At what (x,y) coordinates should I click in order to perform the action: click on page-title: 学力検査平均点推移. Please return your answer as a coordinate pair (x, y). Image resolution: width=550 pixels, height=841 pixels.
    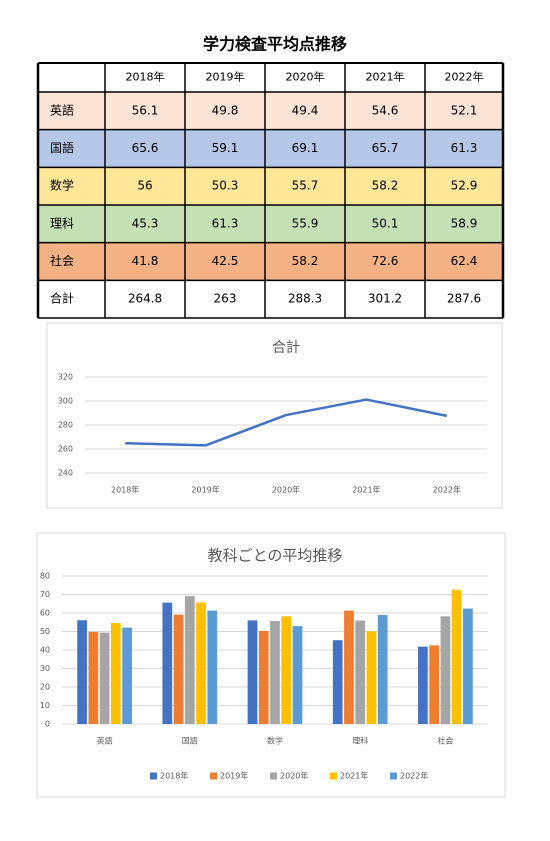
    Looking at the image, I should click on (275, 44).